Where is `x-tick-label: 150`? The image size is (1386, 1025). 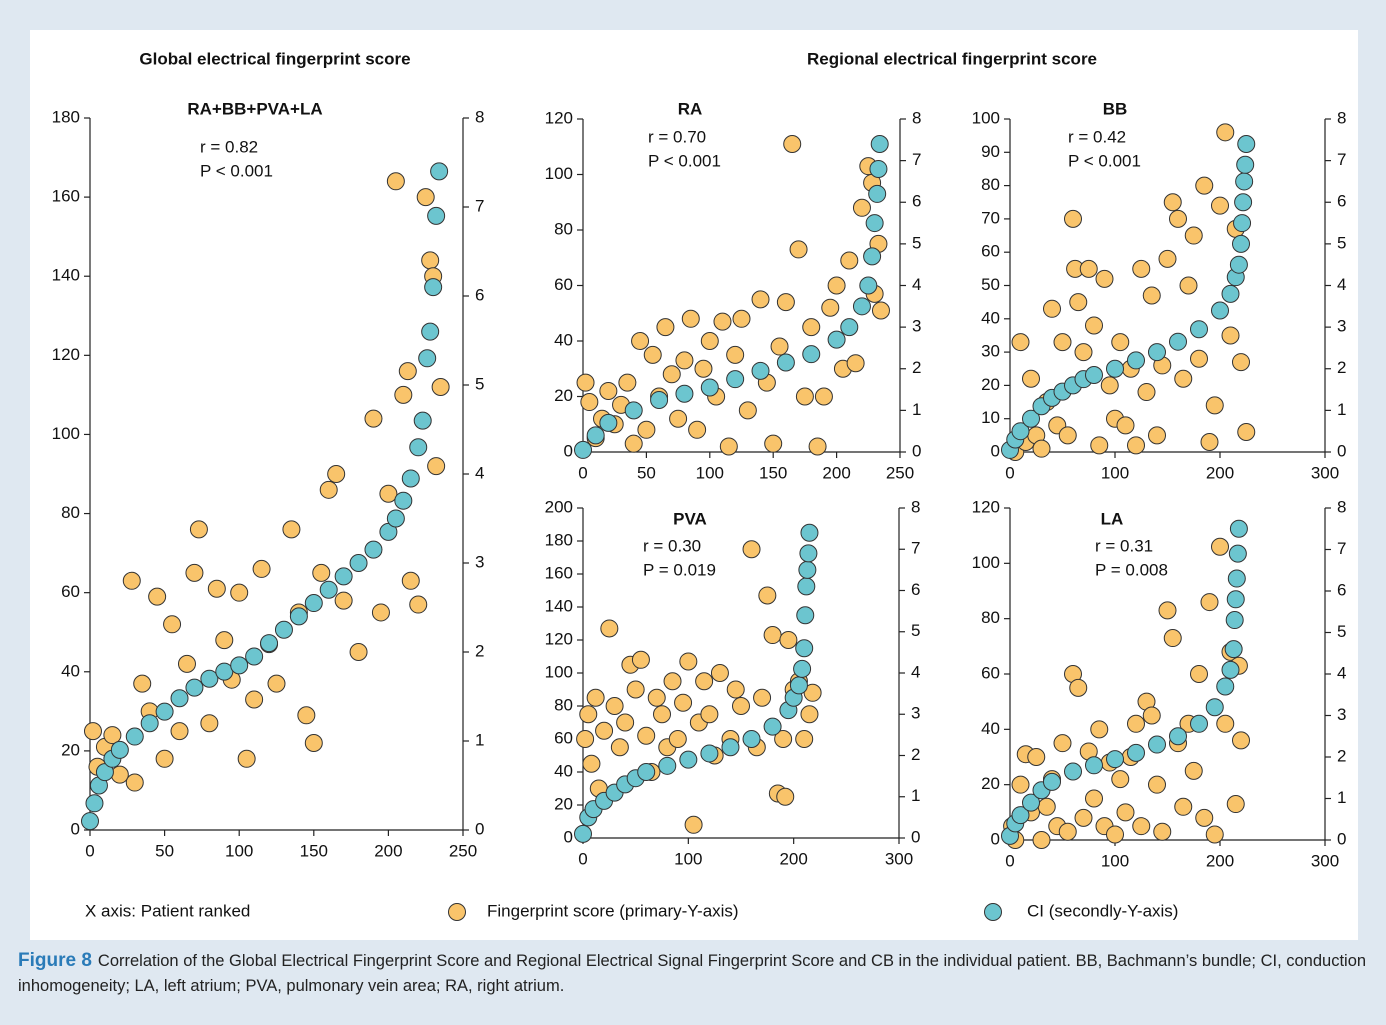
x-tick-label: 150 is located at coordinates (773, 472).